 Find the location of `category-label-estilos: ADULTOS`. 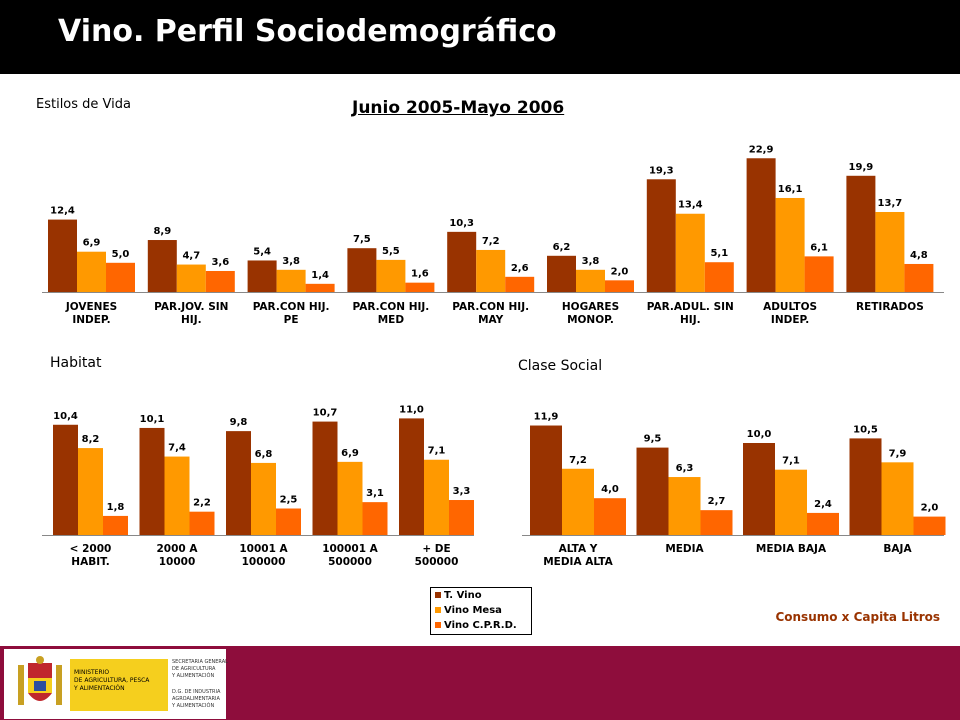

category-label-estilos: ADULTOS is located at coordinates (790, 307).